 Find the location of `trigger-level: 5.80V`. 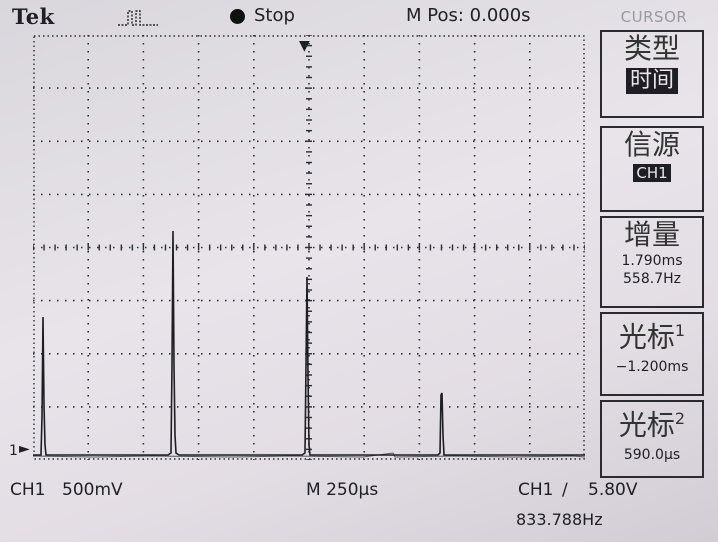

trigger-level: 5.80V is located at coordinates (613, 490).